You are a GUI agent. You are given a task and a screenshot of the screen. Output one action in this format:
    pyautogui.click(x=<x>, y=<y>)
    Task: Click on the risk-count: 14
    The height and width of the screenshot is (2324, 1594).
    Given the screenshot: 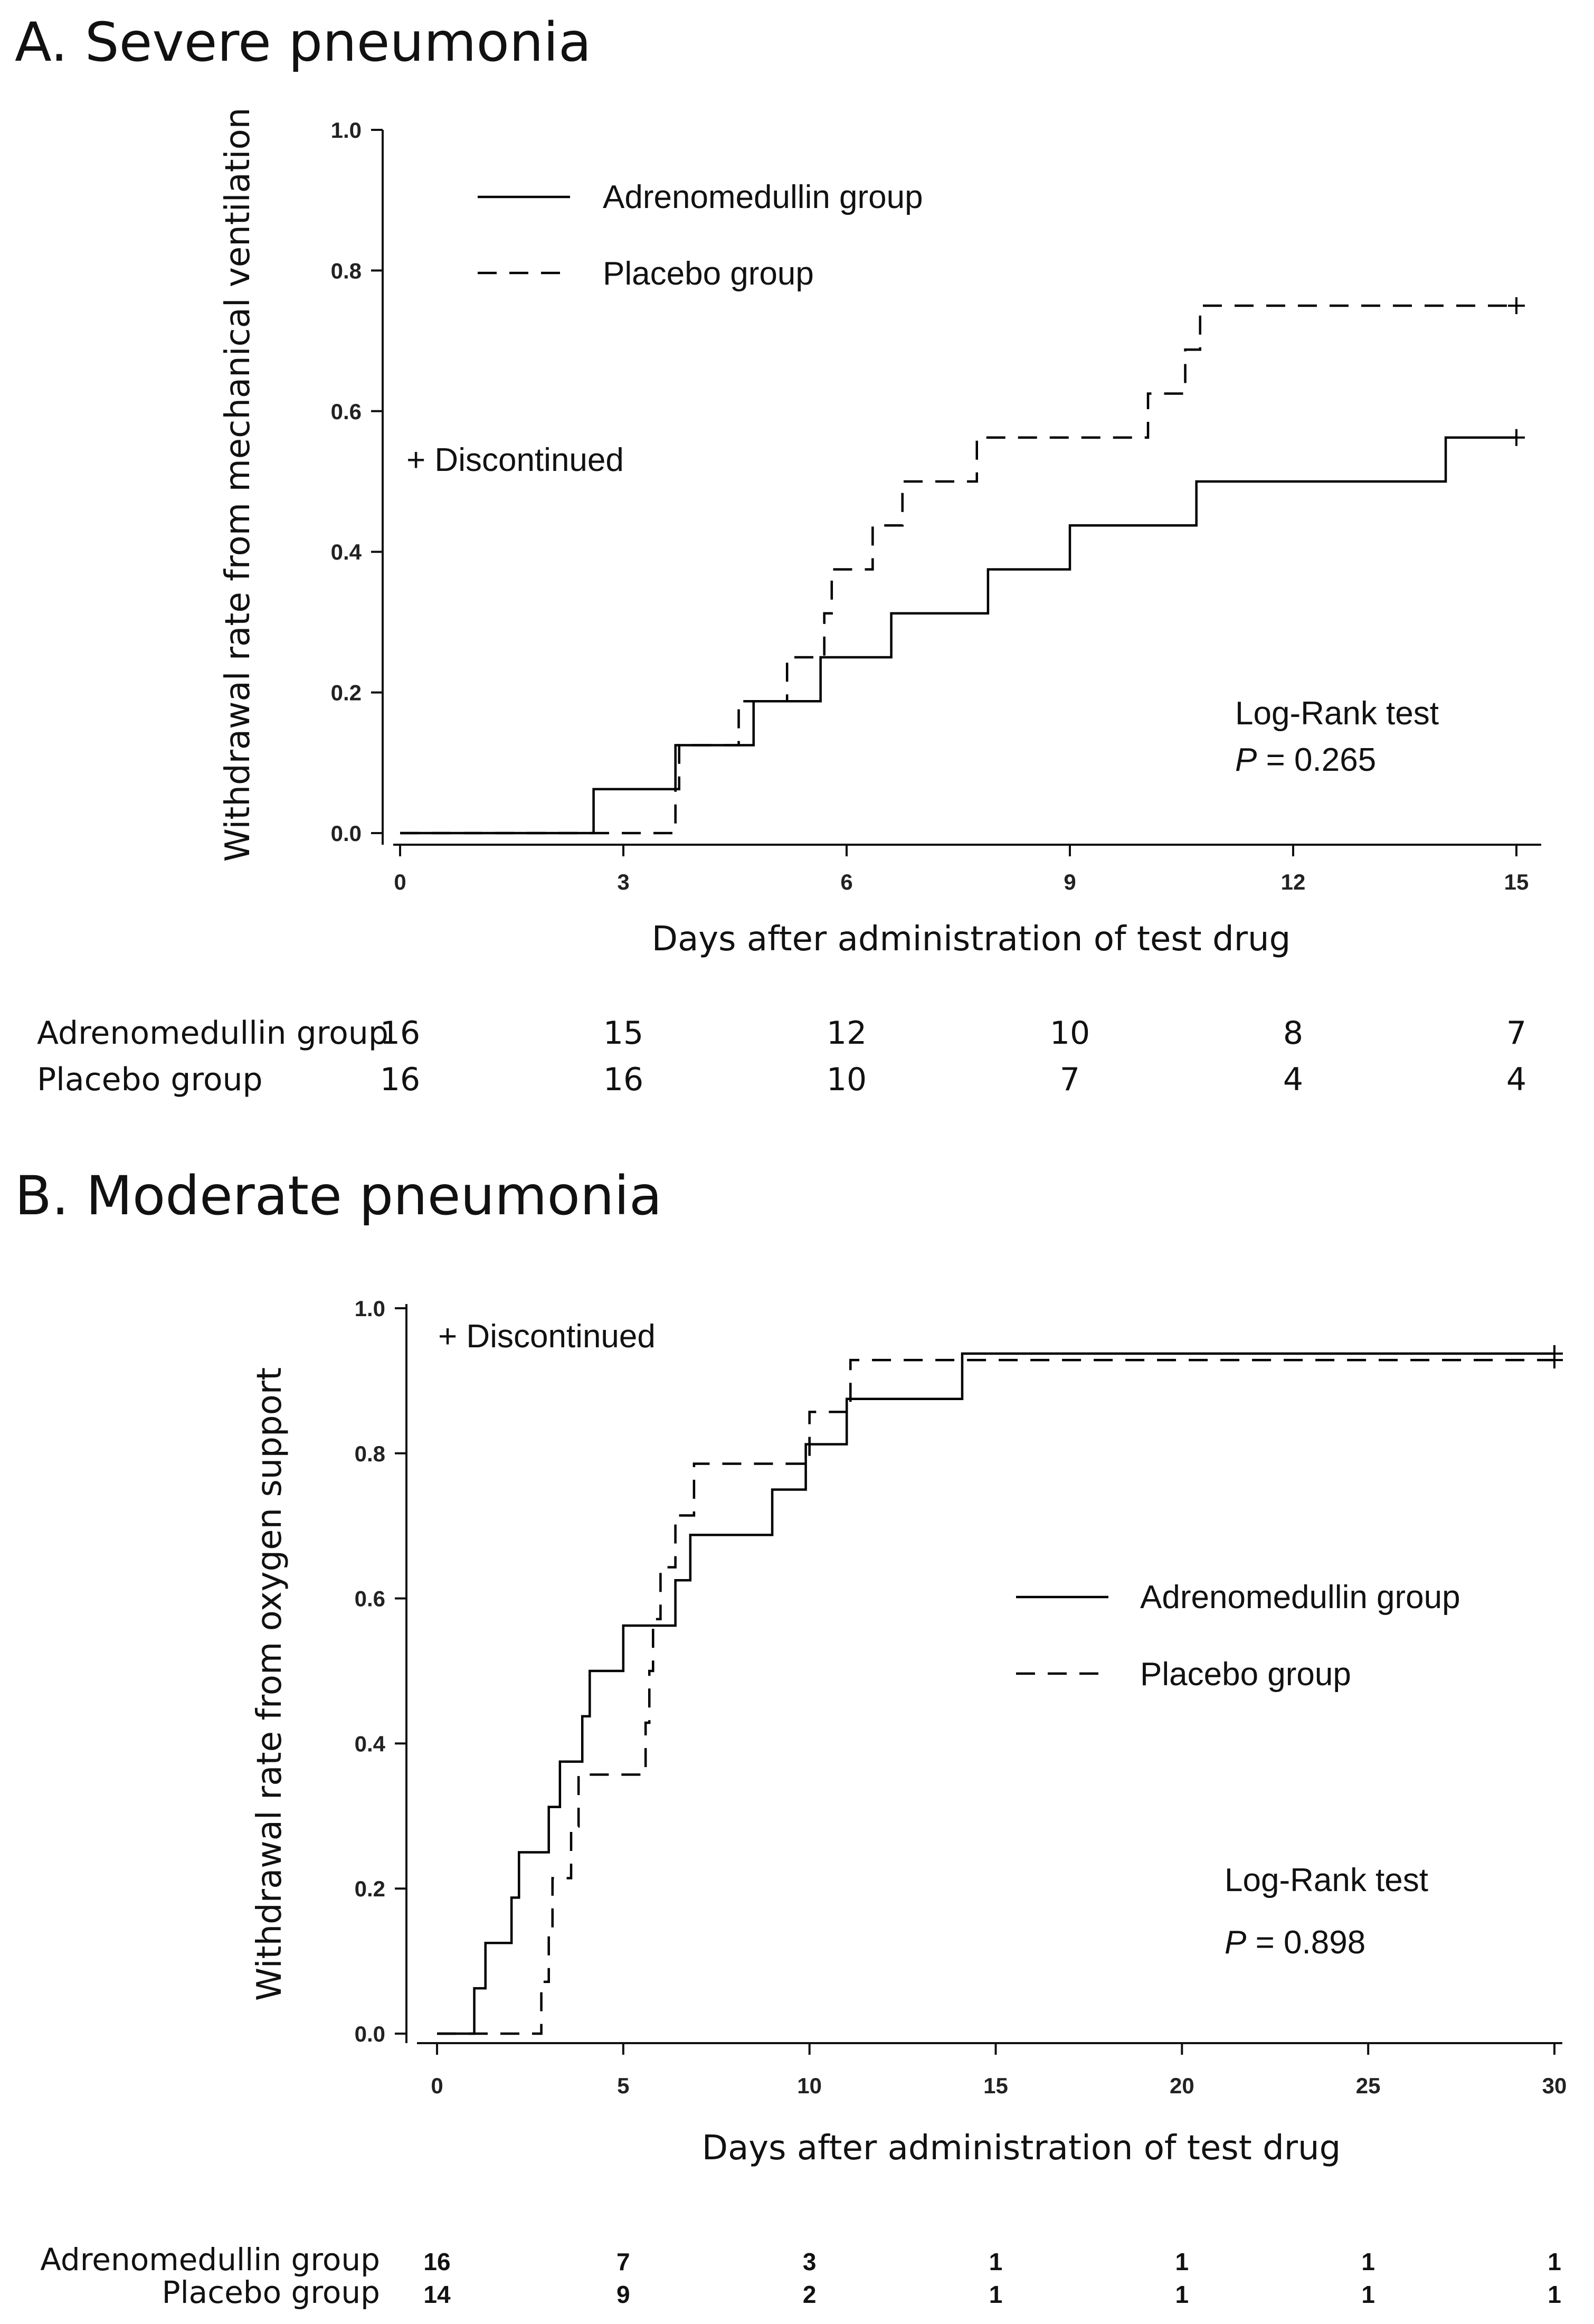 What is the action you would take?
    pyautogui.click(x=437, y=2294)
    